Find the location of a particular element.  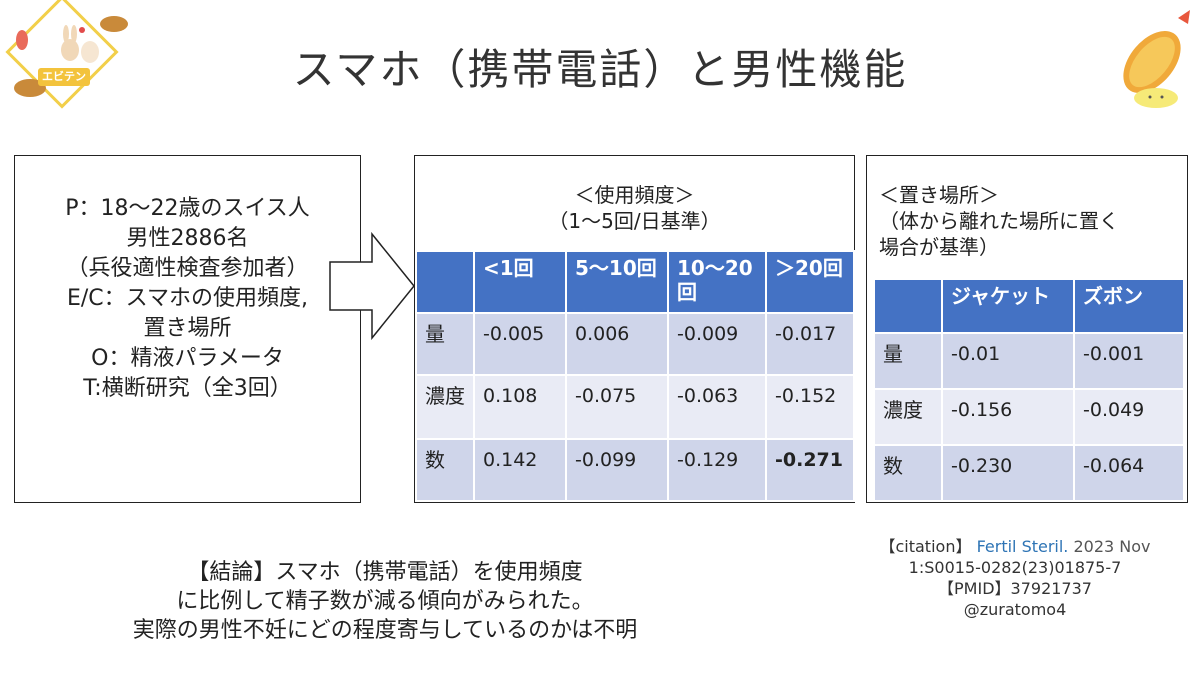

table-cell-highlight: -0.271 is located at coordinates (810, 470).